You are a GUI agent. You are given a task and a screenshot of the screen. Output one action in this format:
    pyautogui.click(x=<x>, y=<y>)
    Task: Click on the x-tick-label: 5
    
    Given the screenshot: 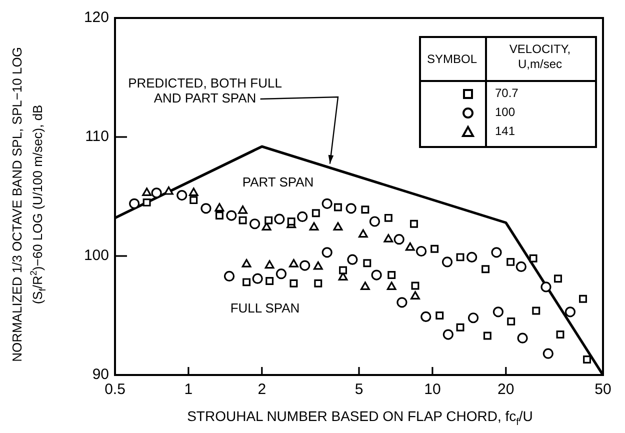 What is the action you would take?
    pyautogui.click(x=359, y=389)
    